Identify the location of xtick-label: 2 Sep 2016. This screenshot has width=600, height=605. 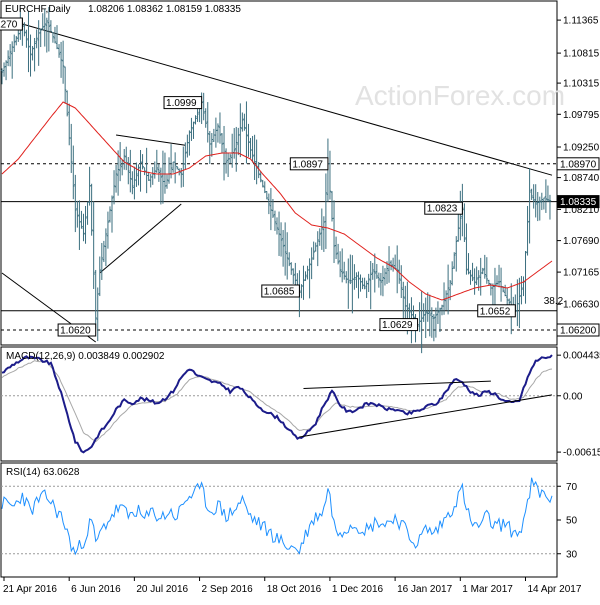
(228, 589).